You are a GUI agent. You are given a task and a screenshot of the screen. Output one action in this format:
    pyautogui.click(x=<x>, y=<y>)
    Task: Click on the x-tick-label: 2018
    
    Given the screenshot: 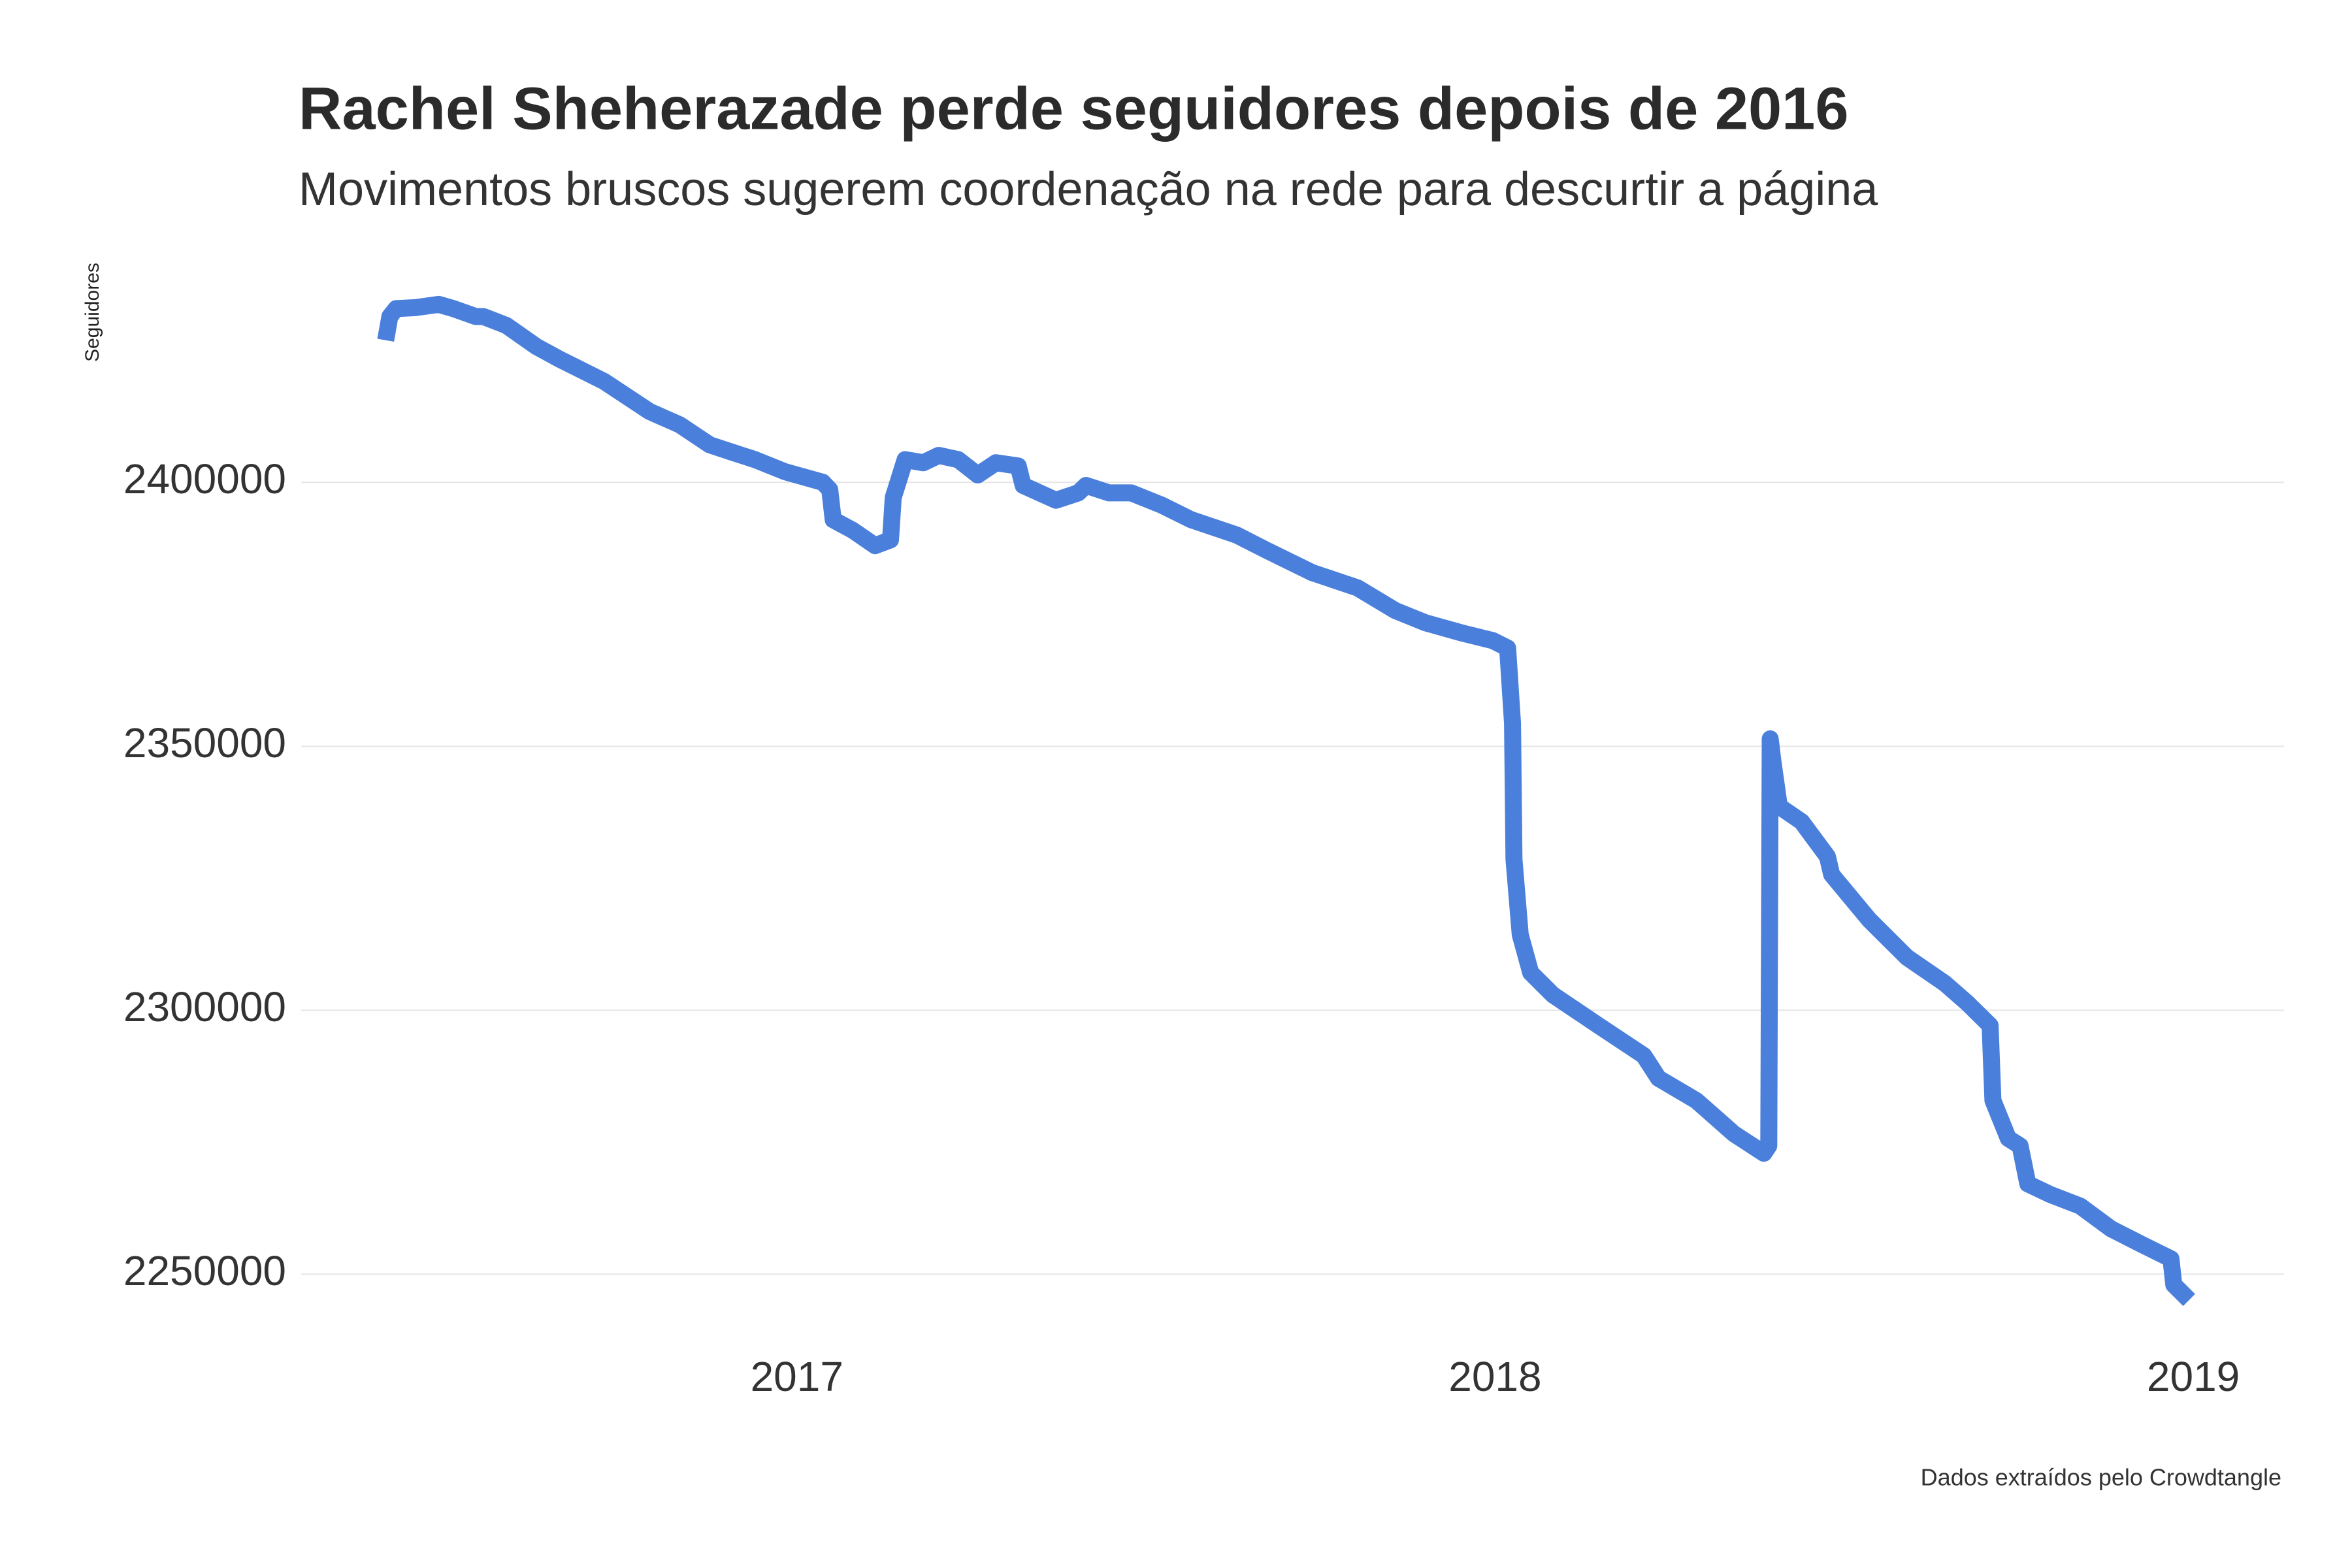 What is the action you would take?
    pyautogui.click(x=1494, y=1376)
    